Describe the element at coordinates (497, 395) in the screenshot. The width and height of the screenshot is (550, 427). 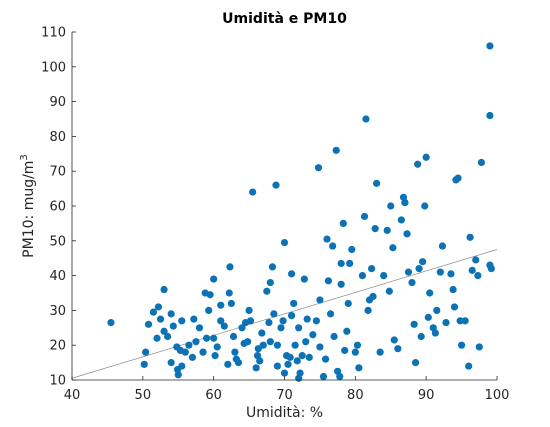
I see `x-tick-label: 100` at that location.